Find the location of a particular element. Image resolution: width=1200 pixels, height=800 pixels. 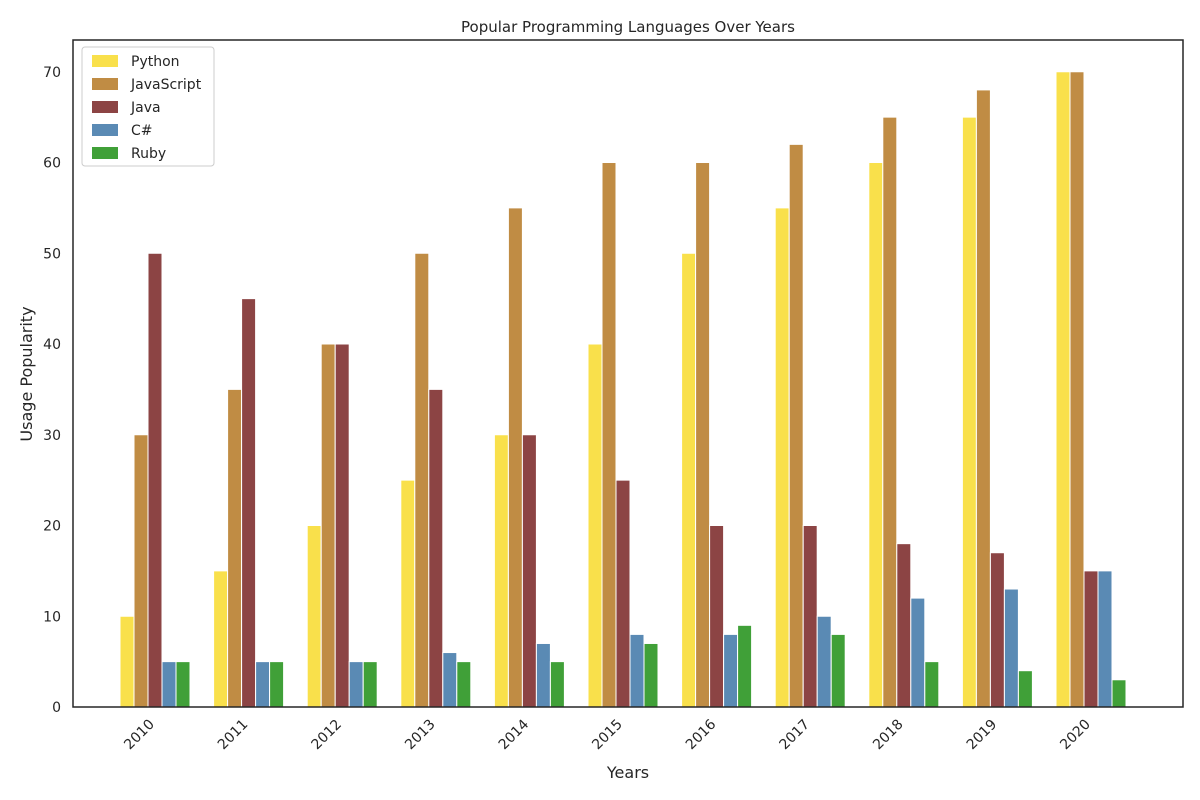

legend-label: C# is located at coordinates (142, 131).